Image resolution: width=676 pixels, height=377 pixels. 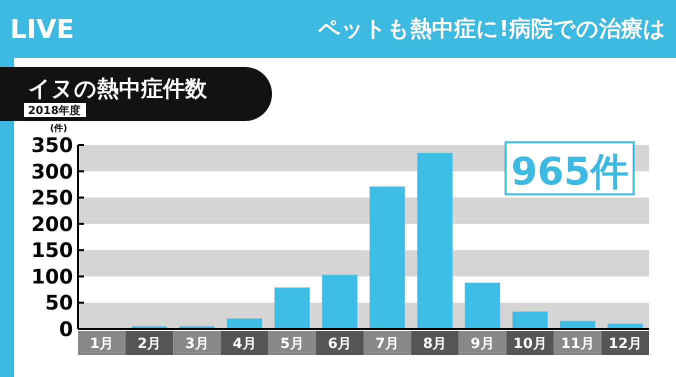 What do you see at coordinates (150, 344) in the screenshot?
I see `x-tick-label: 2月` at bounding box center [150, 344].